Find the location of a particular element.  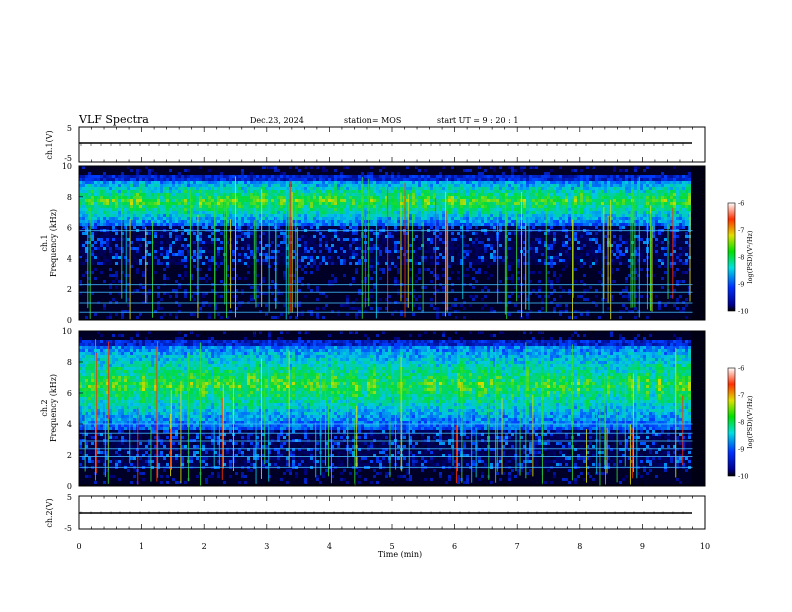

ch2-colorbar-gradient is located at coordinates (731, 422).